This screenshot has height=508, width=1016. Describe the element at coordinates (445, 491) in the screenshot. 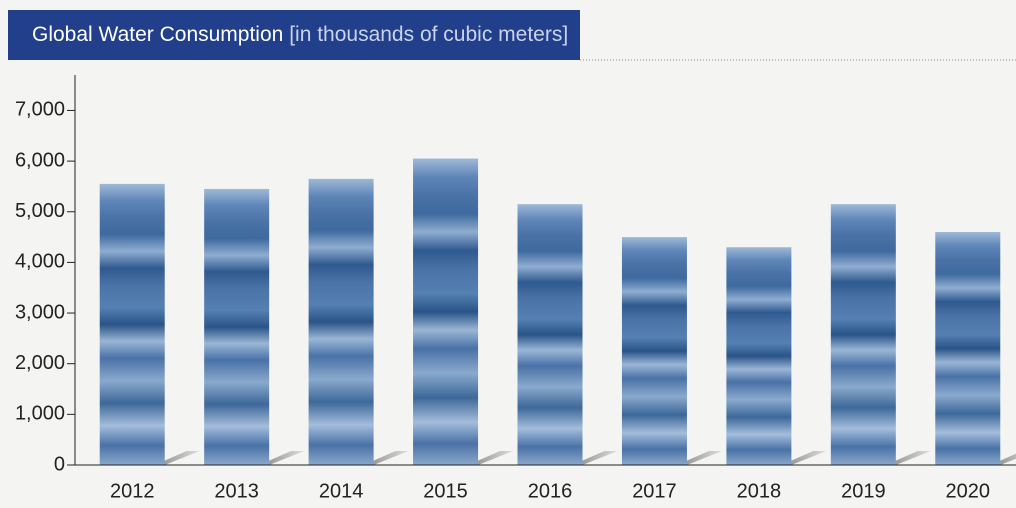

I see `x-tick-label: 2015` at that location.